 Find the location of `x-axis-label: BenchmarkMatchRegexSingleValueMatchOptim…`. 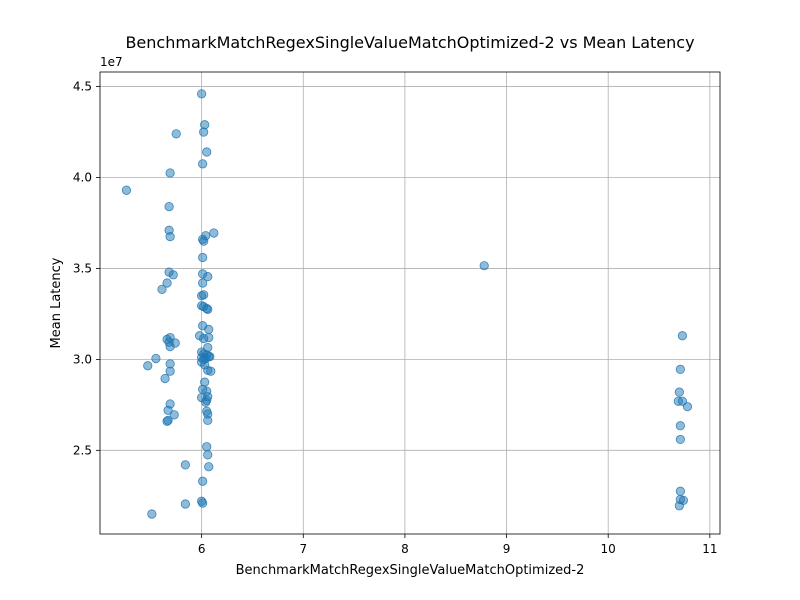

x-axis-label: BenchmarkMatchRegexSingleValueMatchOptim… is located at coordinates (410, 570).